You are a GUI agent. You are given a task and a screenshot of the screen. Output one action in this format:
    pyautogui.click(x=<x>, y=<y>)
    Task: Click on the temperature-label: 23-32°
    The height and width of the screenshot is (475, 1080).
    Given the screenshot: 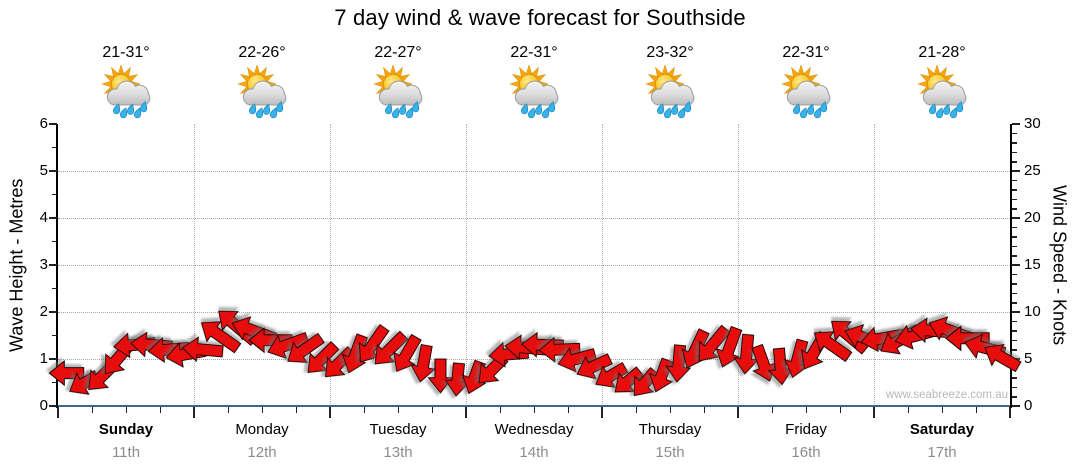 What is the action you would take?
    pyautogui.click(x=670, y=52)
    